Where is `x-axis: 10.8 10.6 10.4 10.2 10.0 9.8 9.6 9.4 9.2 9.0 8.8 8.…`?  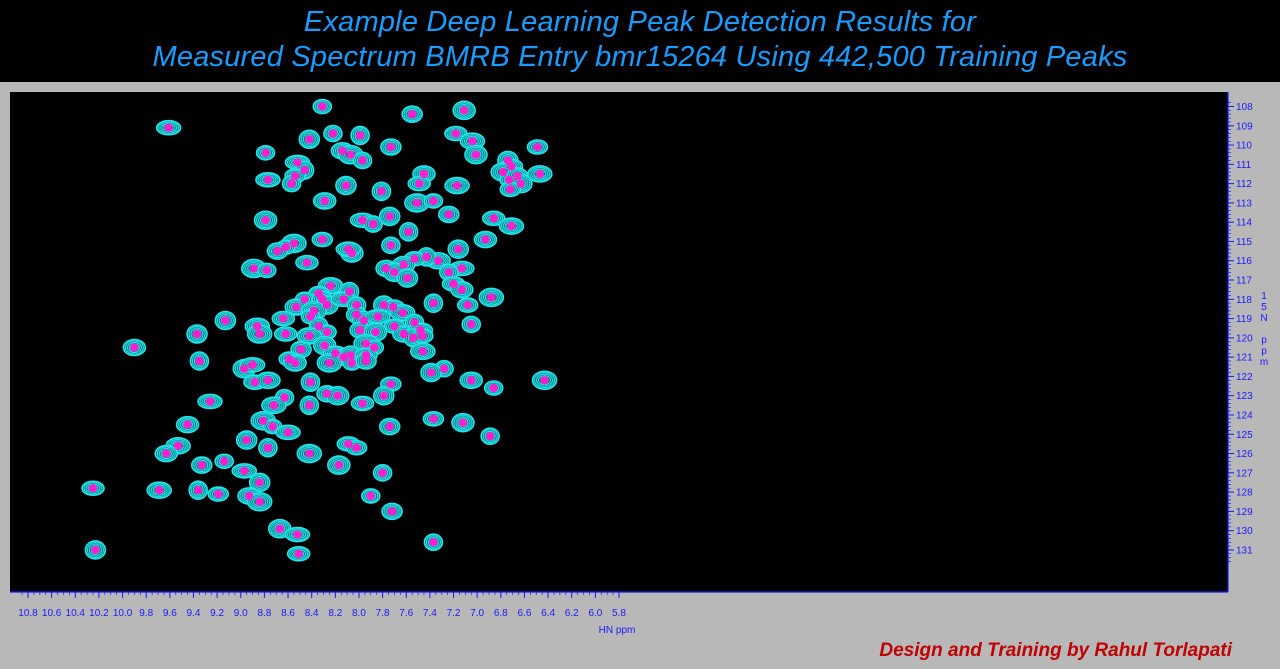 x-axis: 10.8 10.6 10.4 10.2 10.0 9.8 9.6 9.4 9.2 9.0 8.8 8.… is located at coordinates (619, 605).